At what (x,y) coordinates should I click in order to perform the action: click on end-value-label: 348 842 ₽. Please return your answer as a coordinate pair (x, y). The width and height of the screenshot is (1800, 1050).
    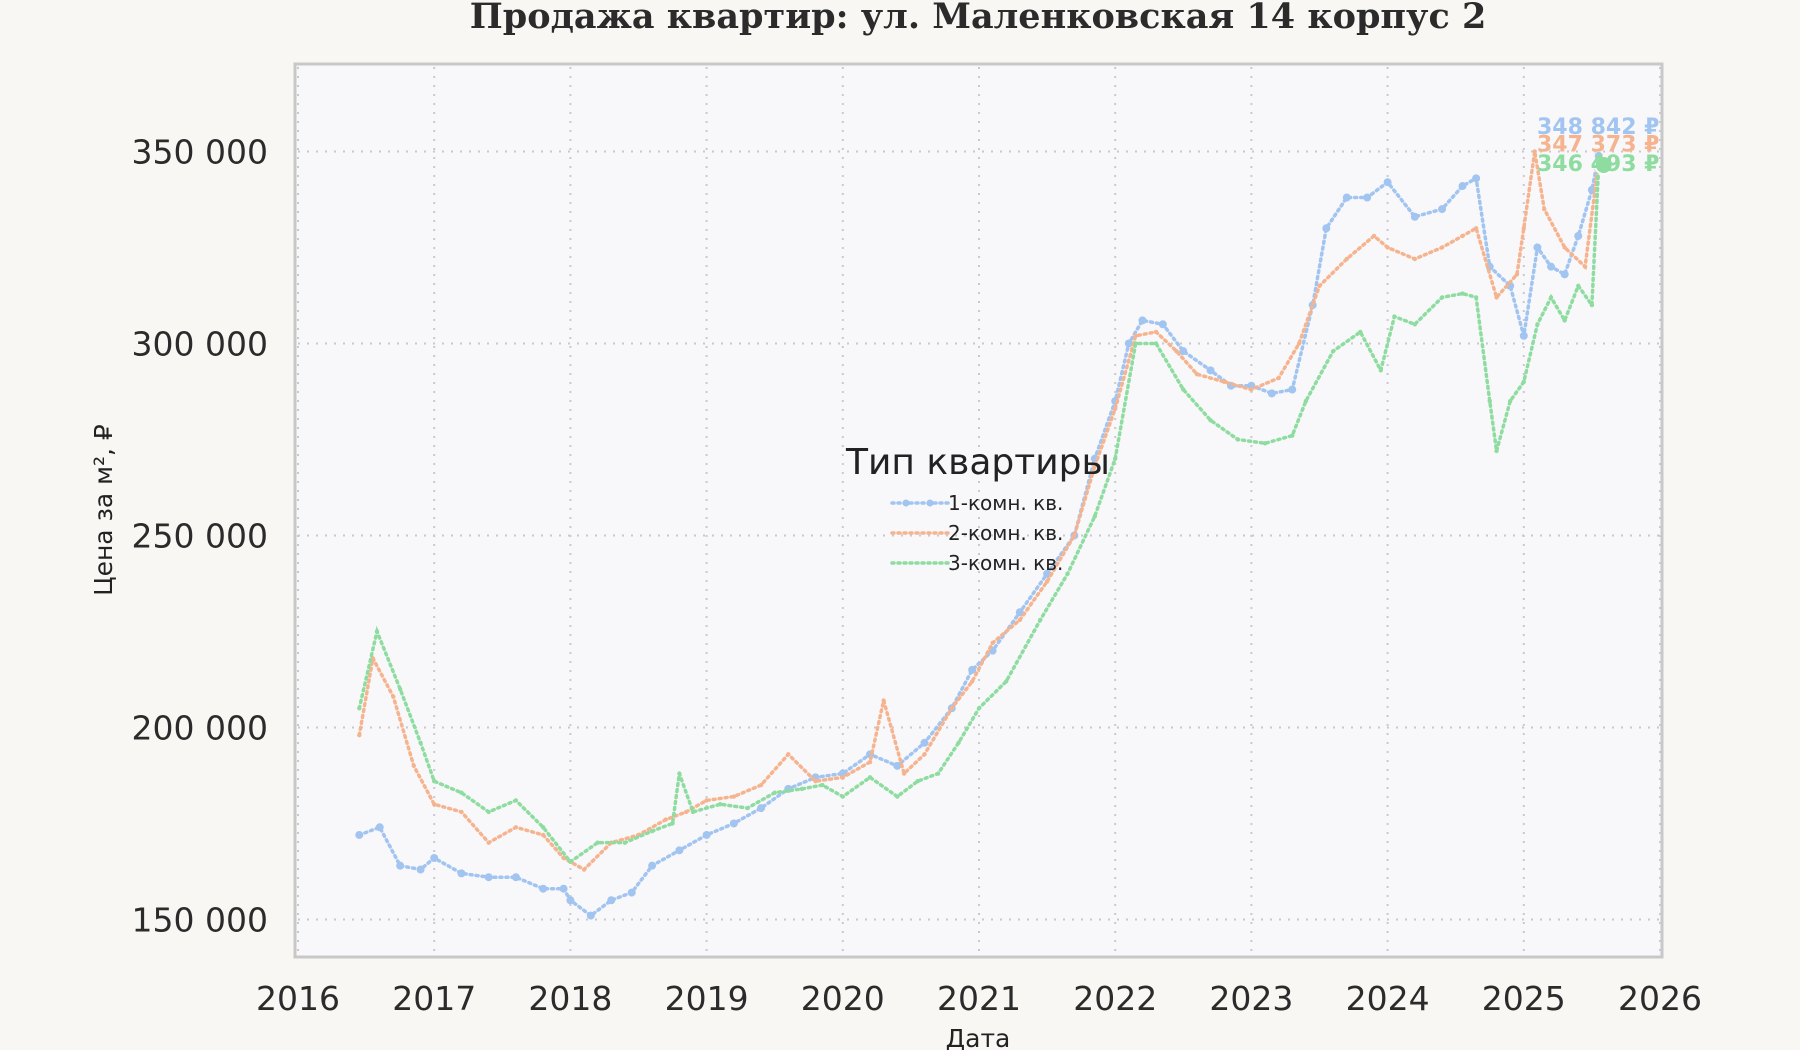
    Looking at the image, I should click on (1598, 127).